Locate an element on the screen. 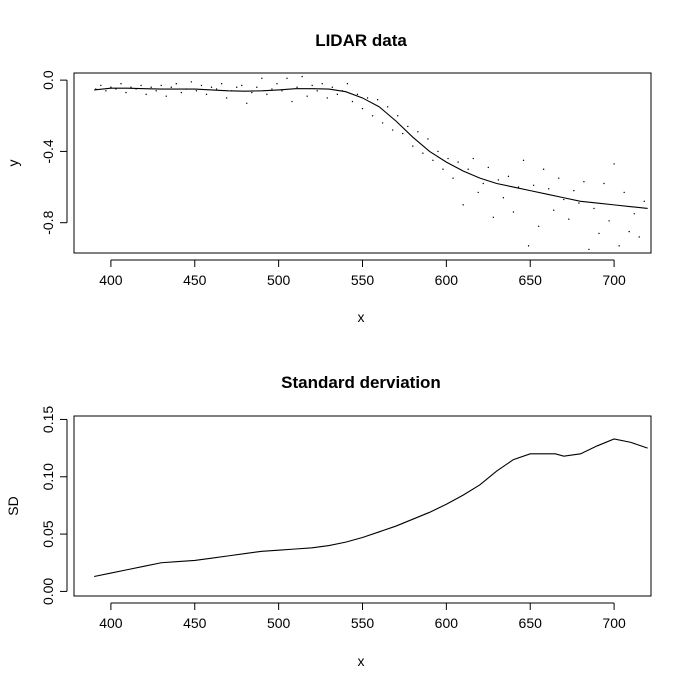  y-tick-label: 0.0 is located at coordinates (48, 80).